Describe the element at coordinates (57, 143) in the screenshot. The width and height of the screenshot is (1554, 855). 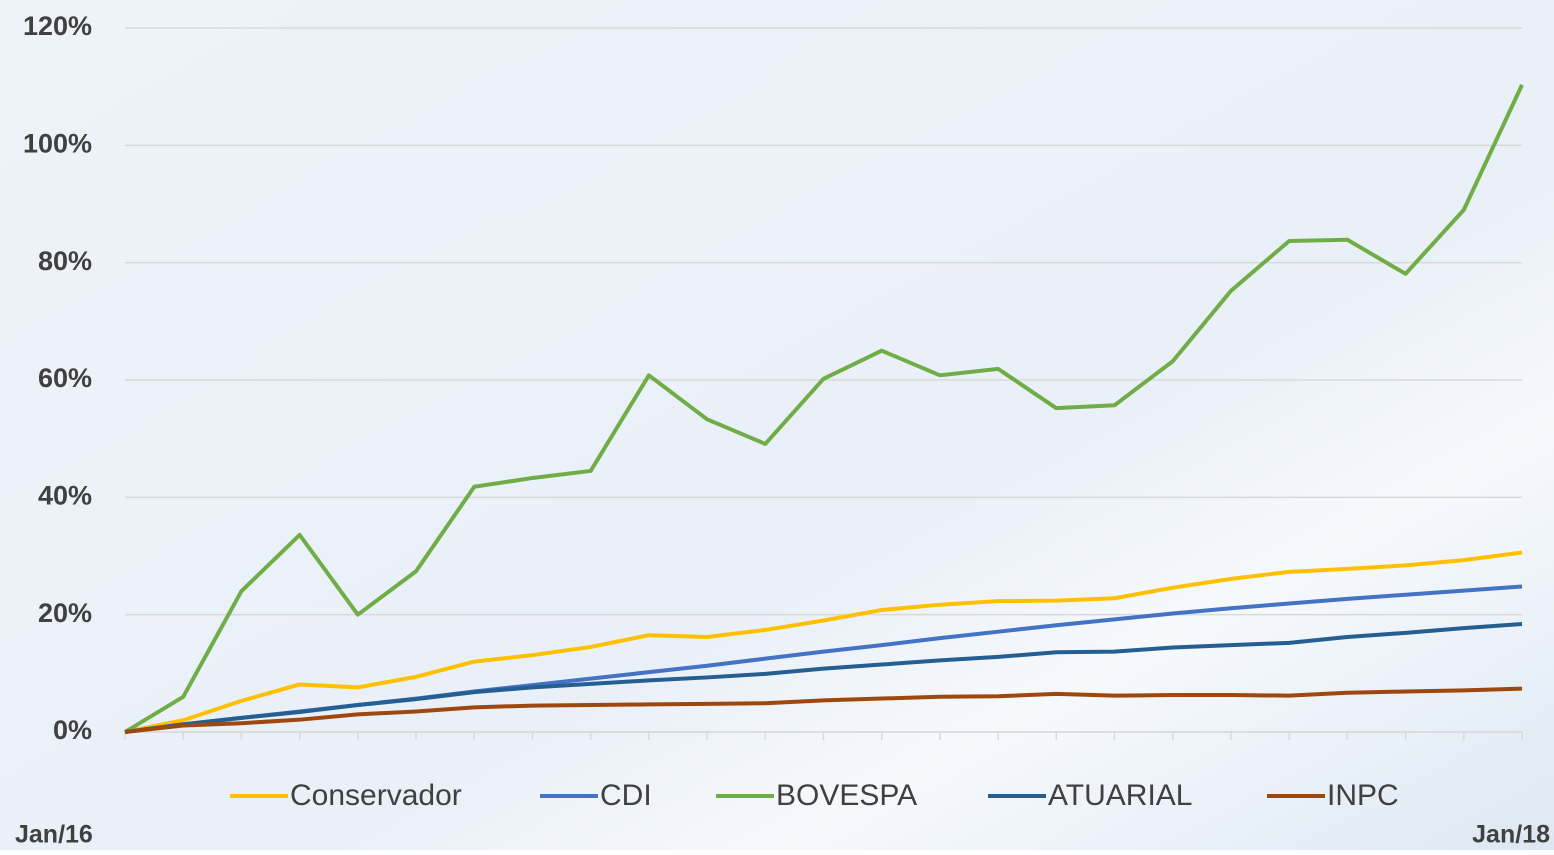
I see `y-tick-label: 100%` at that location.